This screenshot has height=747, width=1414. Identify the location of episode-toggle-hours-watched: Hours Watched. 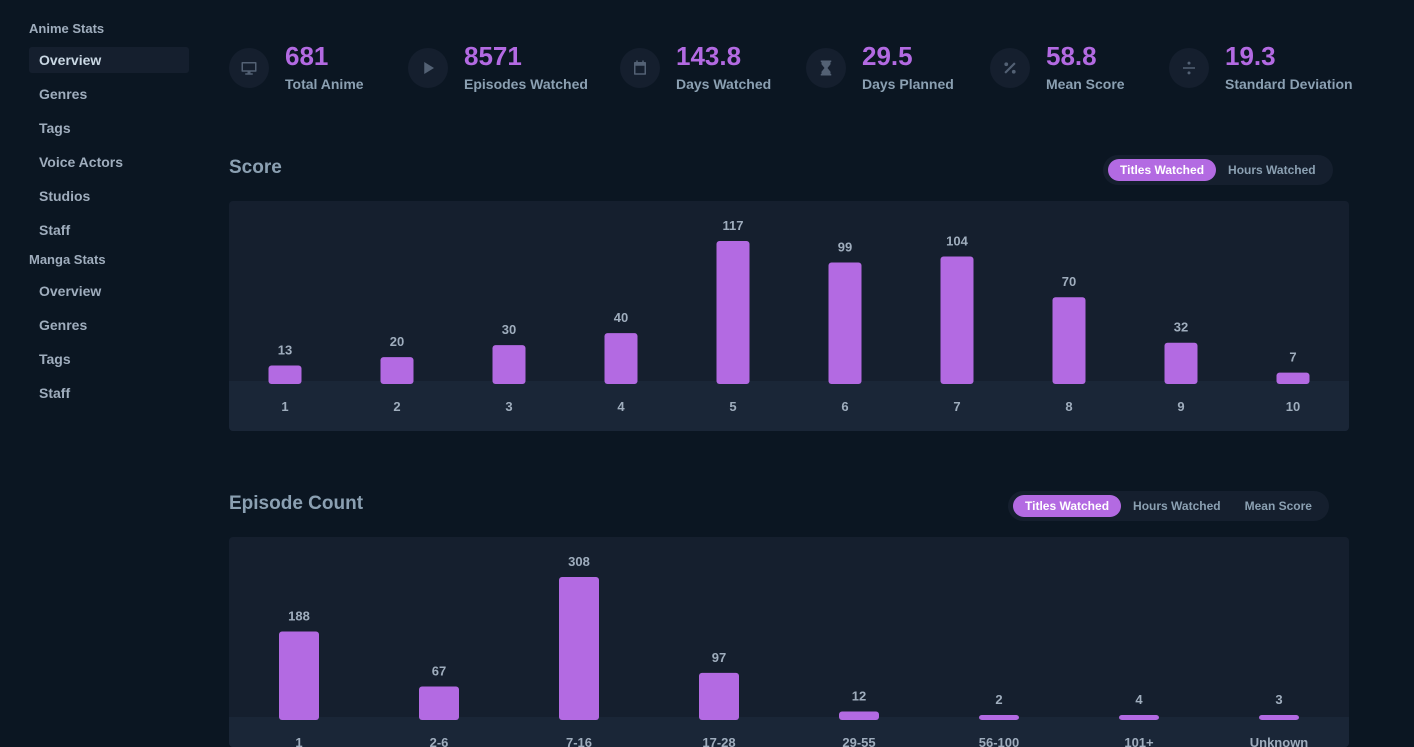
(1177, 506).